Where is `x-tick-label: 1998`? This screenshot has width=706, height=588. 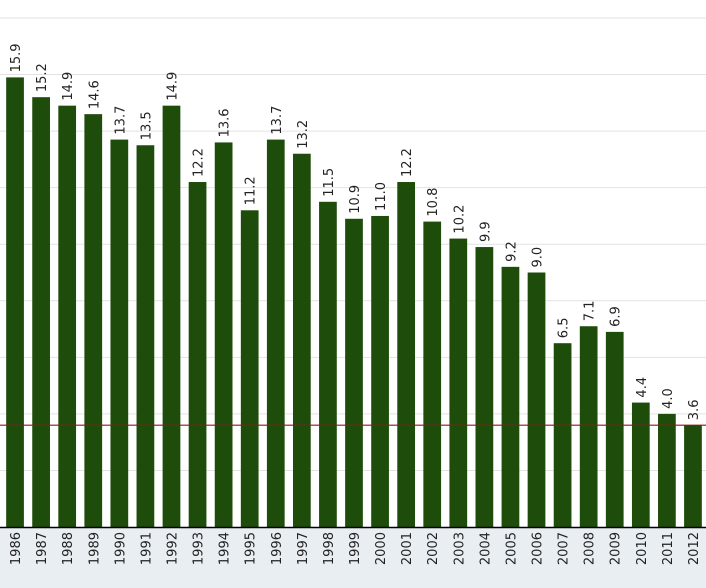 x-tick-label: 1998 is located at coordinates (329, 548).